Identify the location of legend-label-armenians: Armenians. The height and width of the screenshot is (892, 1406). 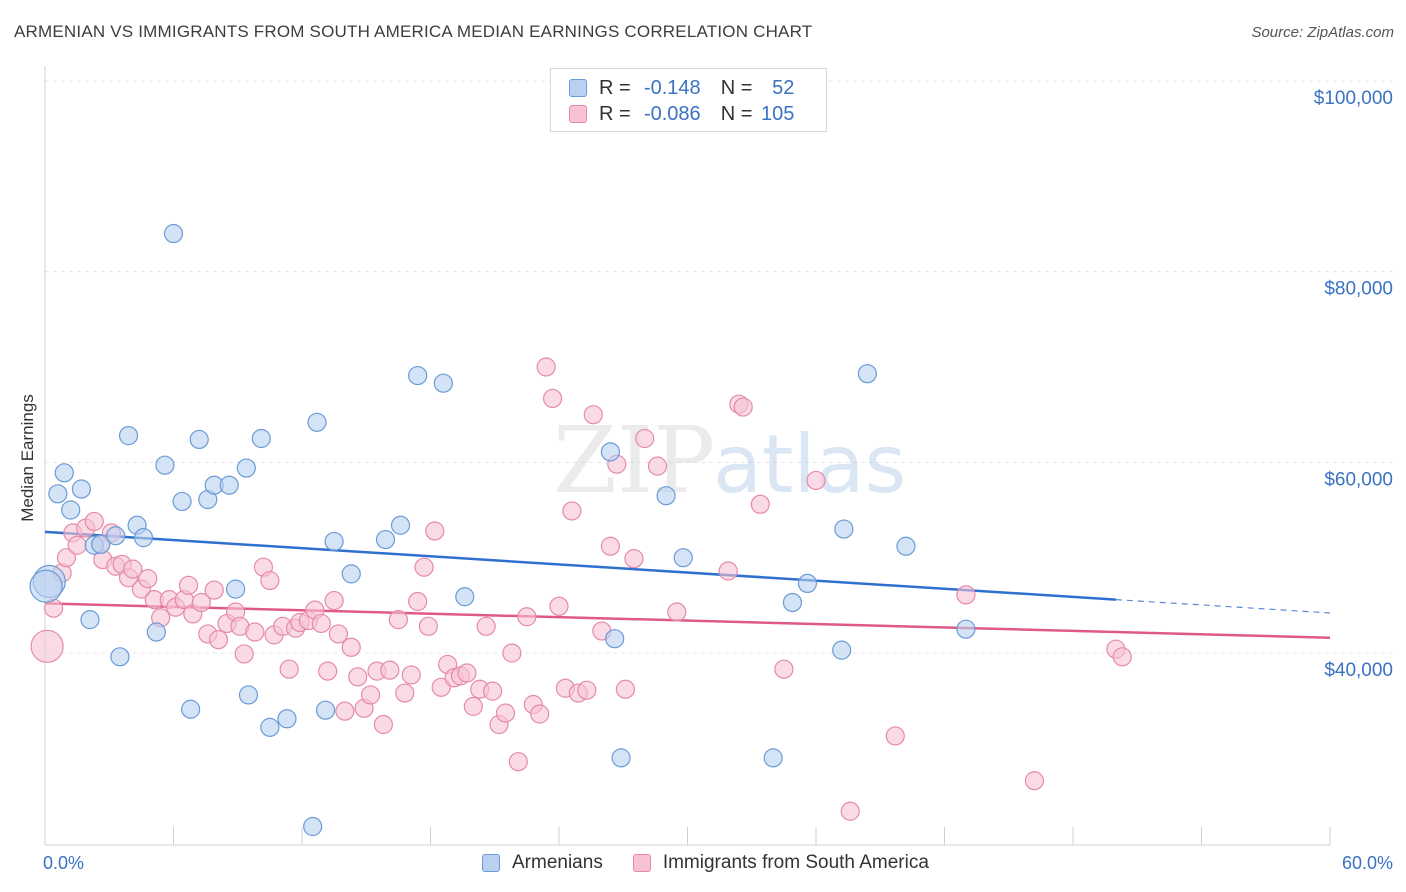
(557, 862).